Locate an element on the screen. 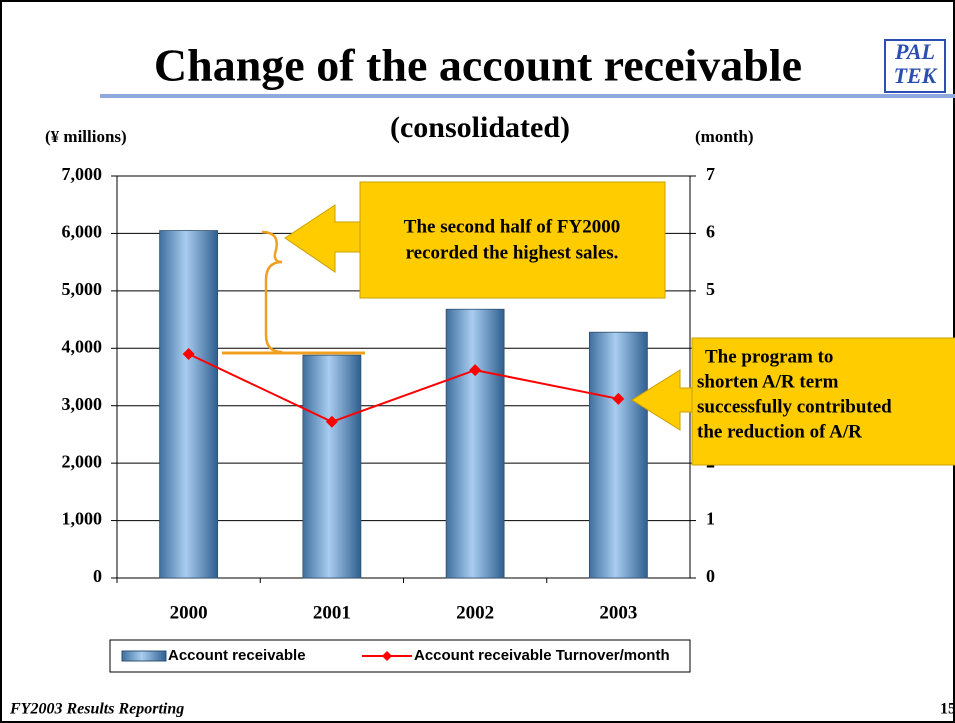  y-axis-label: (¥ millions) is located at coordinates (86, 136).